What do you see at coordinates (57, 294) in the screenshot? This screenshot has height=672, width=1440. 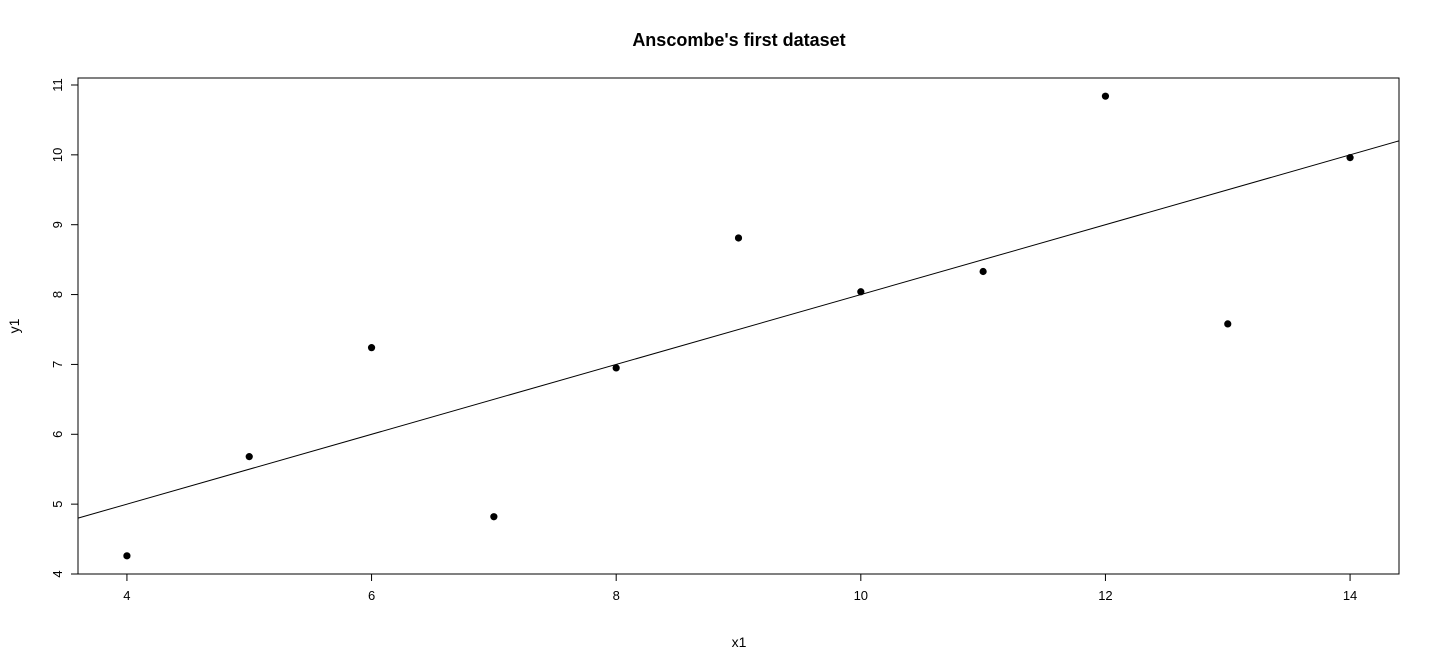 I see `y-tick-label: 8` at bounding box center [57, 294].